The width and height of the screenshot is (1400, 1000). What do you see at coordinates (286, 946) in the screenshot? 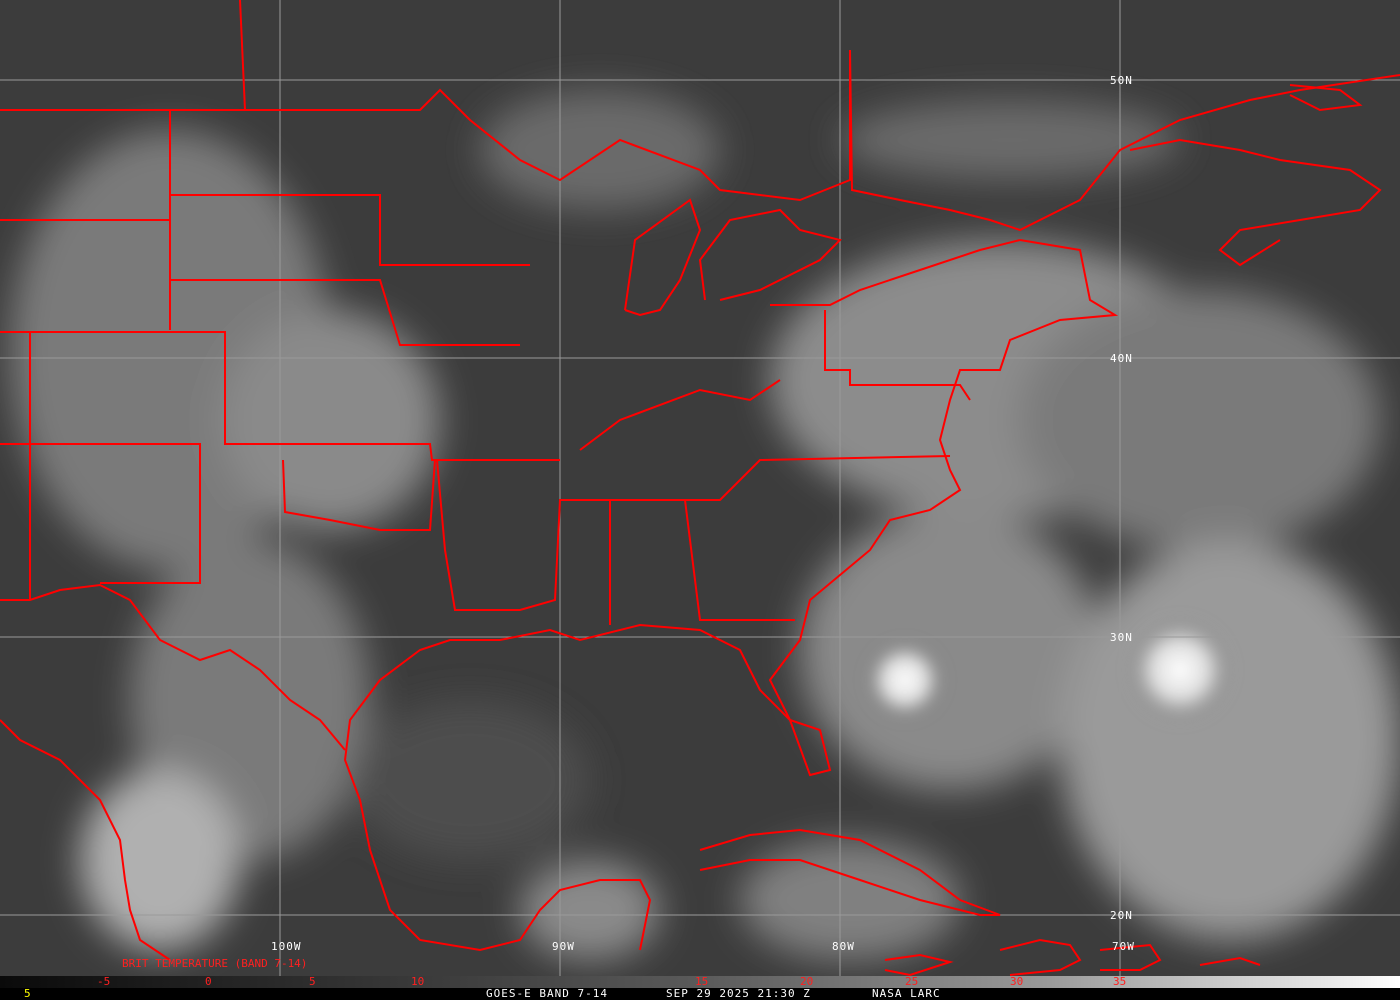
I see `longitude-label: 100W` at bounding box center [286, 946].